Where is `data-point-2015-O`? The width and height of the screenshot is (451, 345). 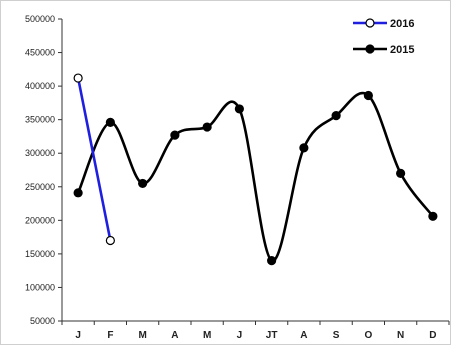 data-point-2015-O is located at coordinates (368, 95).